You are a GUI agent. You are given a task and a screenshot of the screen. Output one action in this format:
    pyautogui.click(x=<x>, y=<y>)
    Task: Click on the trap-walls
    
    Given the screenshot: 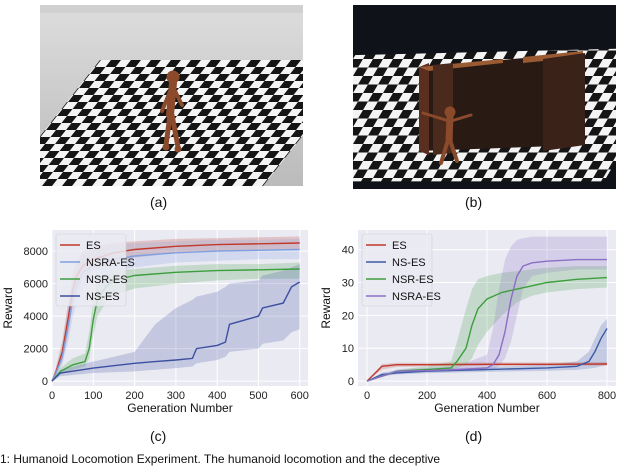 What is the action you would take?
    pyautogui.click(x=502, y=103)
    